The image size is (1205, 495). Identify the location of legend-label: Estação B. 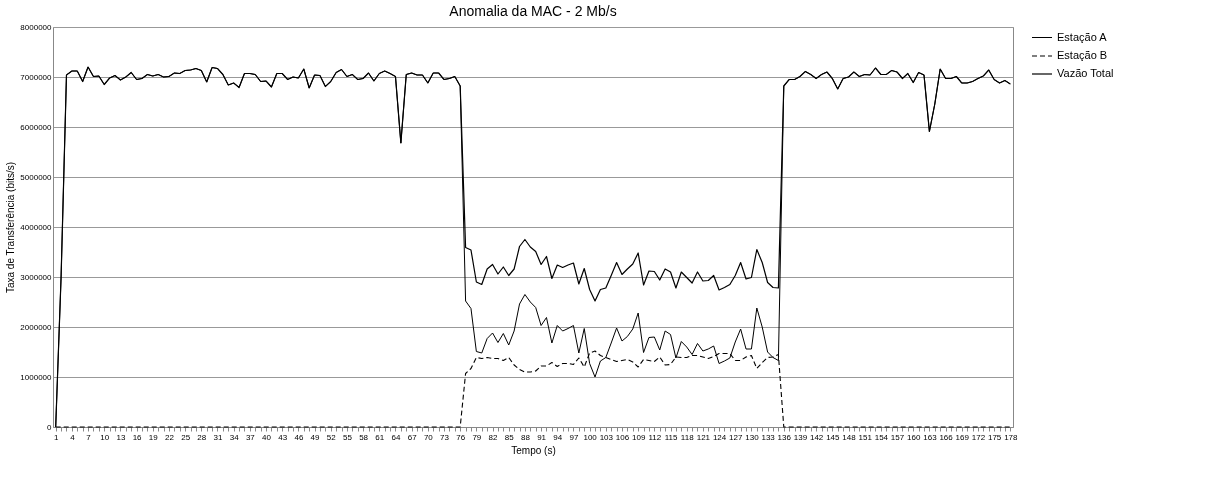
(1082, 55).